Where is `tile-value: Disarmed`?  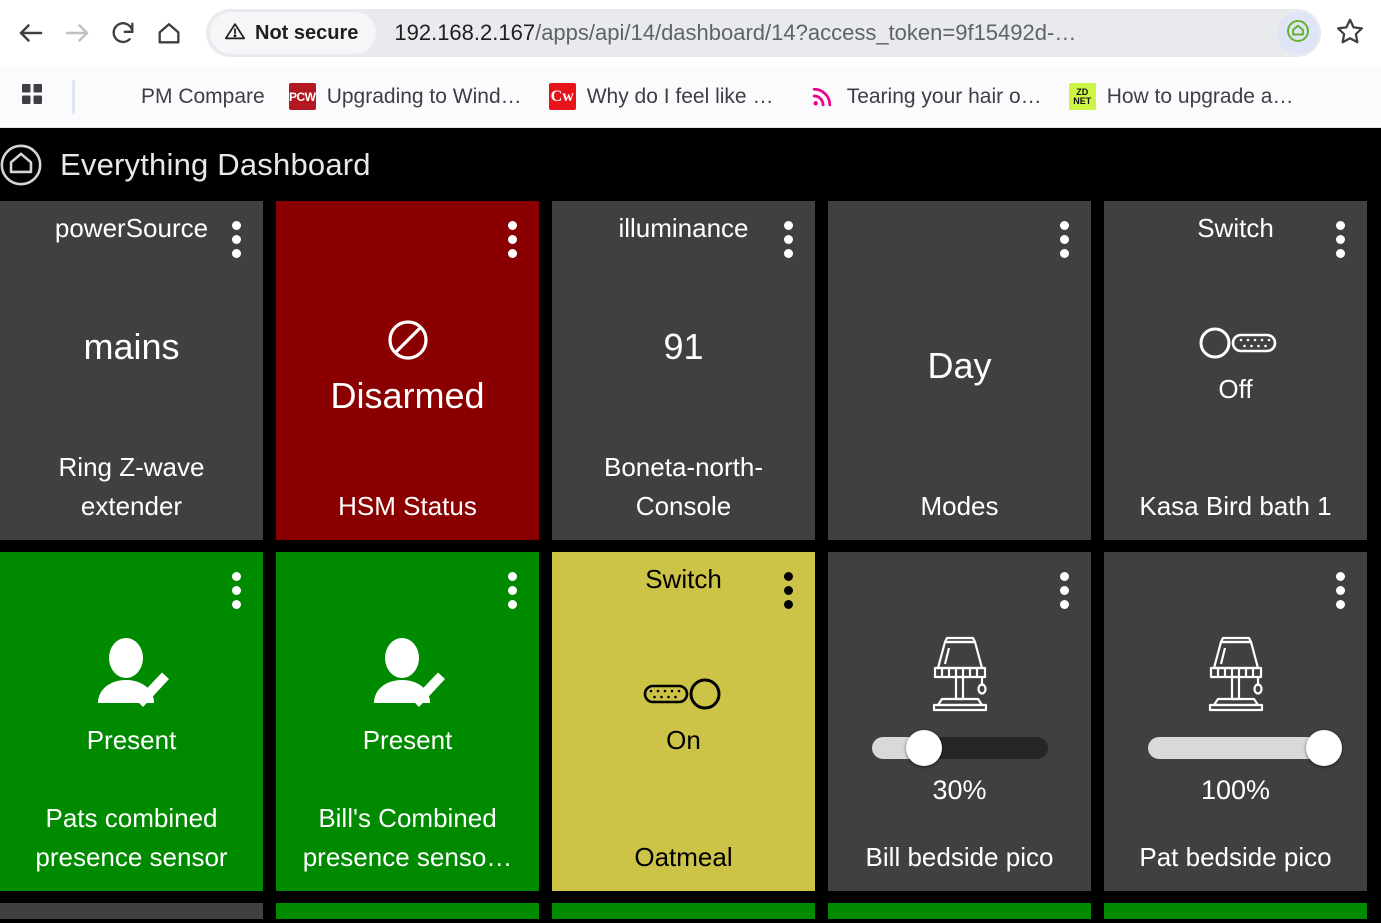
tile-value: Disarmed is located at coordinates (407, 395).